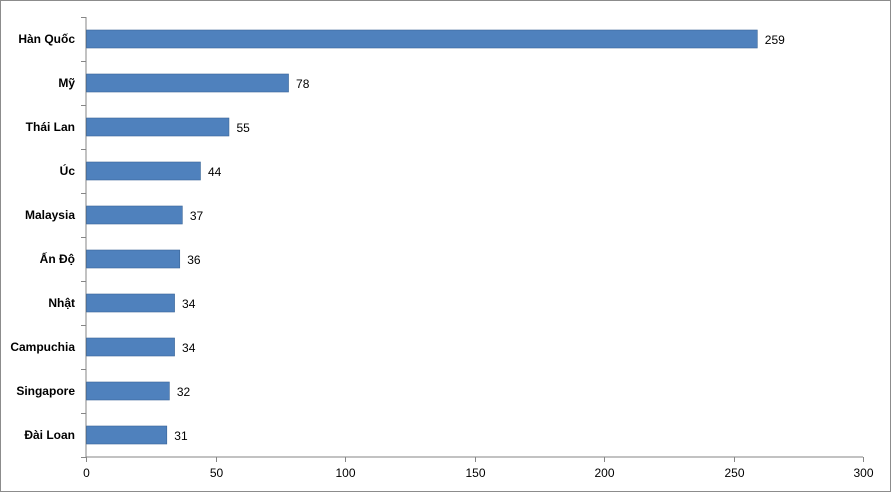  Describe the element at coordinates (42, 347) in the screenshot. I see `category-label: Campuchia` at that location.